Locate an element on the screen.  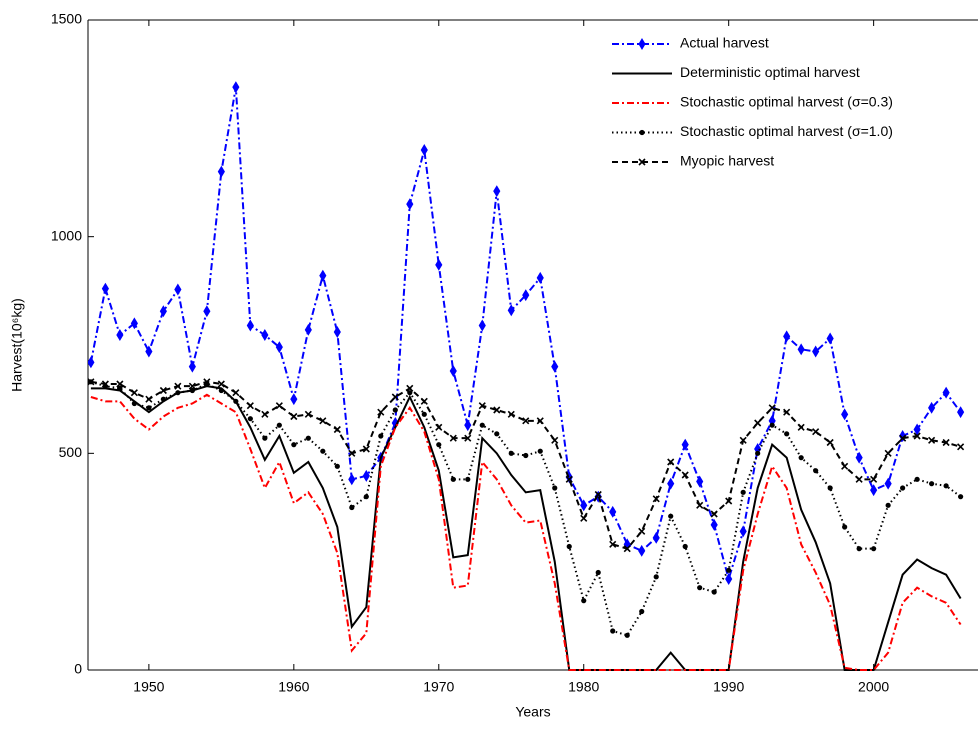
x-tick-label: 1980 is located at coordinates (583, 687).